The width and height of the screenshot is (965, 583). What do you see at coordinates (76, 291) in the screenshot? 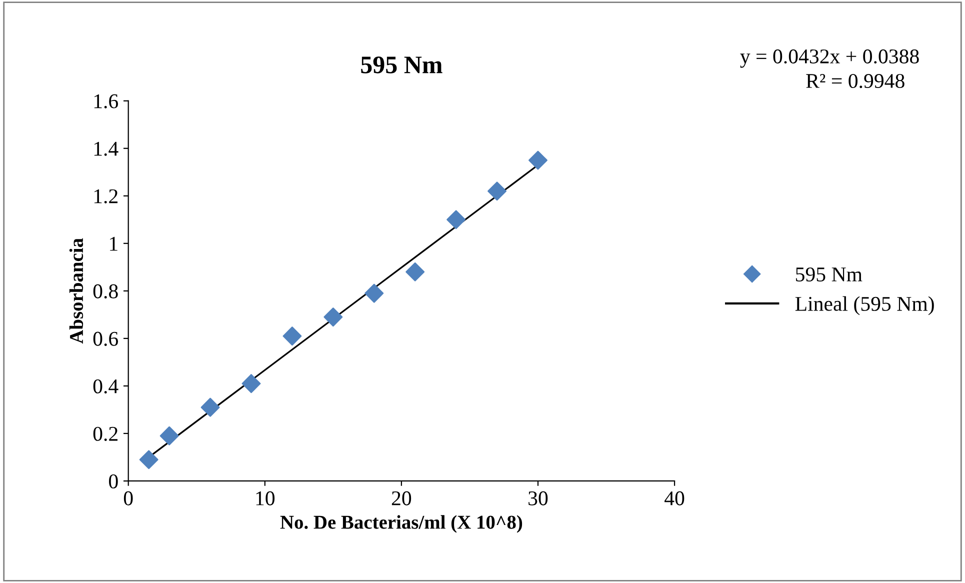
I see `y-axis-title: Absorbancia` at bounding box center [76, 291].